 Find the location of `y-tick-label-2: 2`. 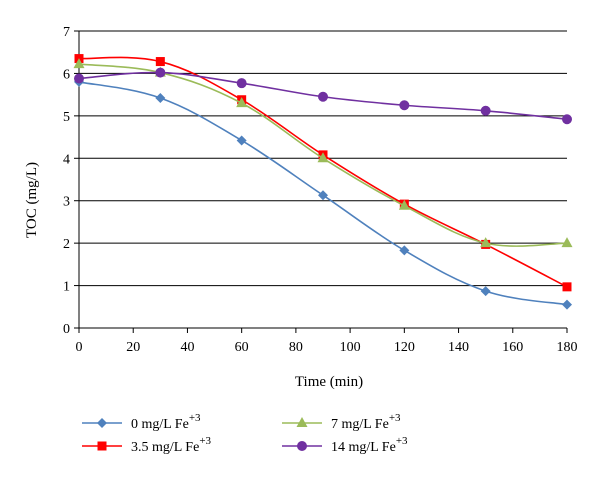

y-tick-label-2: 2 is located at coordinates (66, 244).